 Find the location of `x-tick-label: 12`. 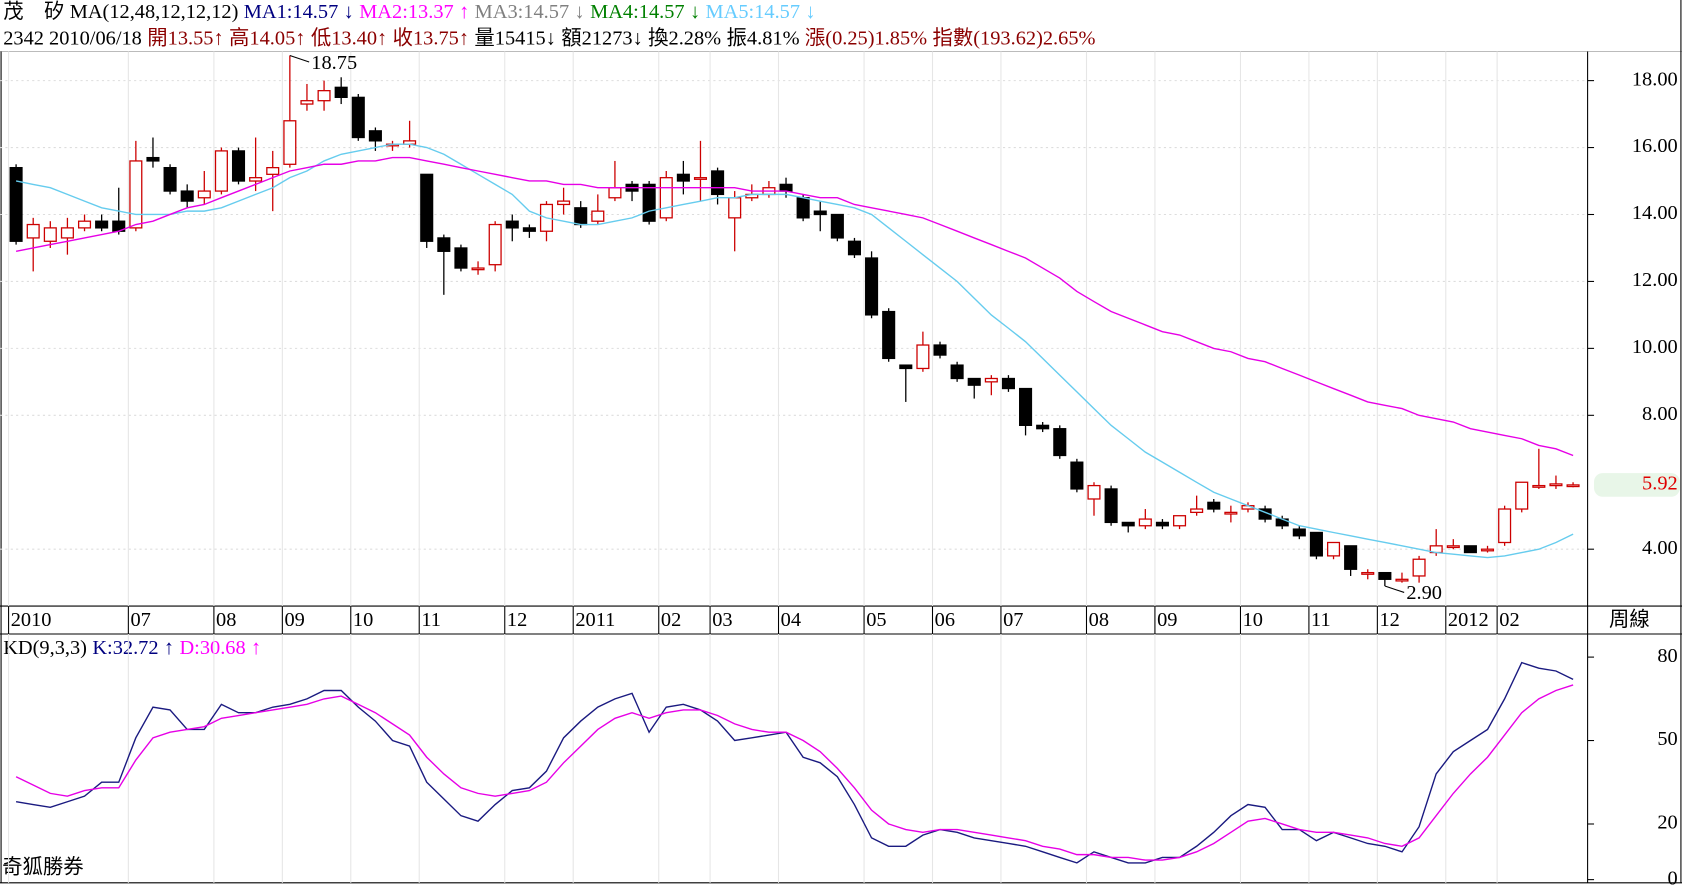

x-tick-label: 12 is located at coordinates (517, 620).